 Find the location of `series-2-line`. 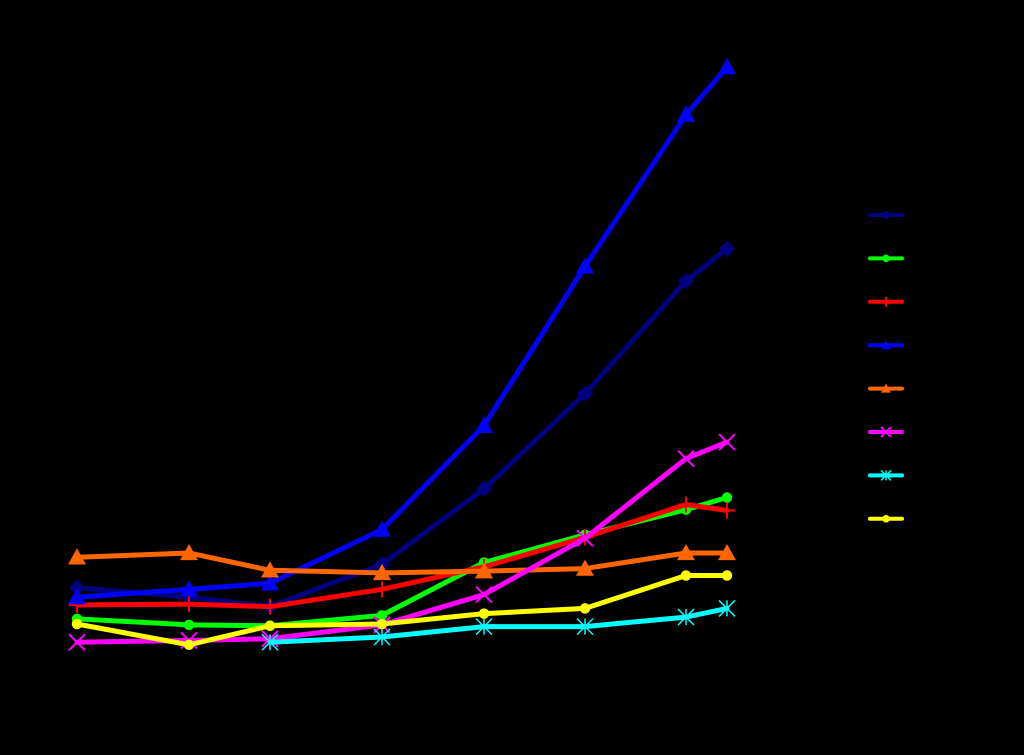

series-2-line is located at coordinates (402, 562).